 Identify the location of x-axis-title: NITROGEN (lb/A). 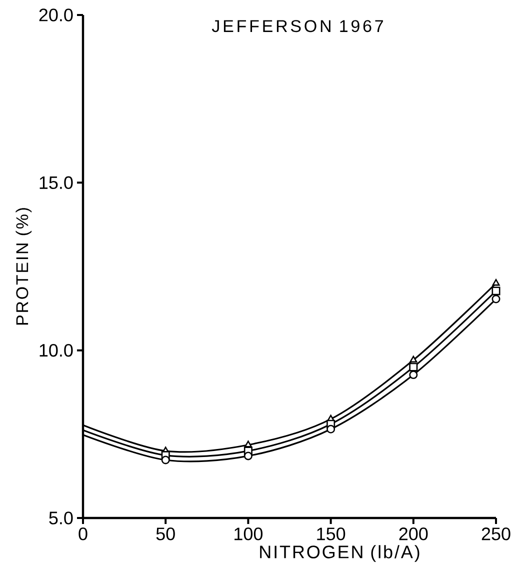
(340, 553).